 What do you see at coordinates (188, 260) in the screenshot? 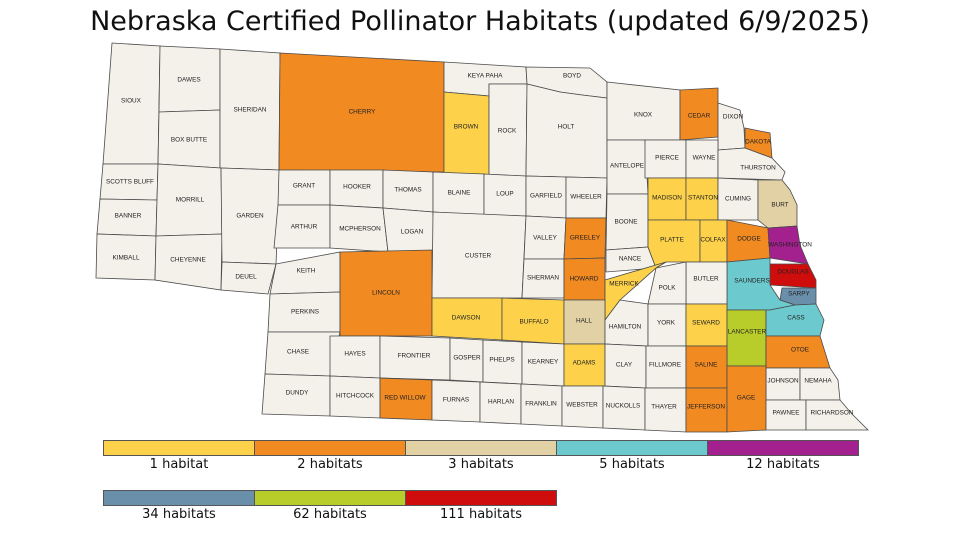
I see `county-label-cheyenne: CHEYENNE` at bounding box center [188, 260].